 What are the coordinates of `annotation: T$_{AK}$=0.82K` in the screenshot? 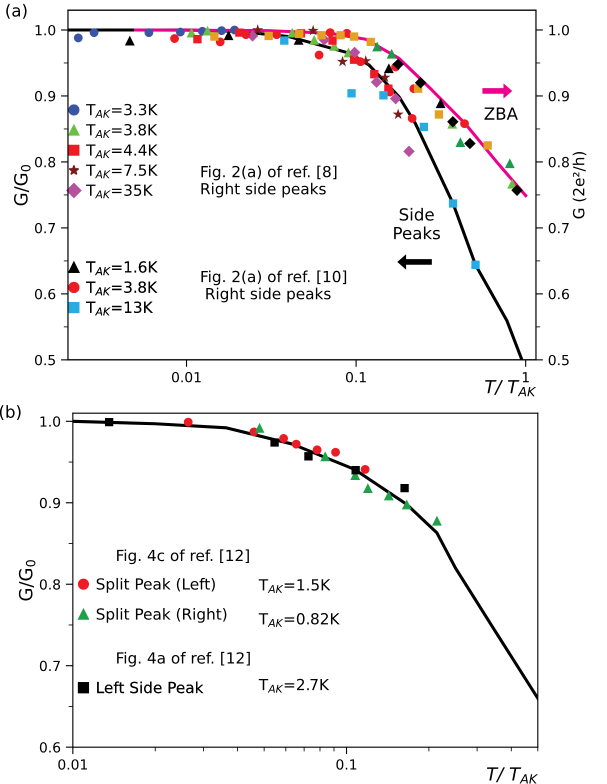 It's located at (299, 619).